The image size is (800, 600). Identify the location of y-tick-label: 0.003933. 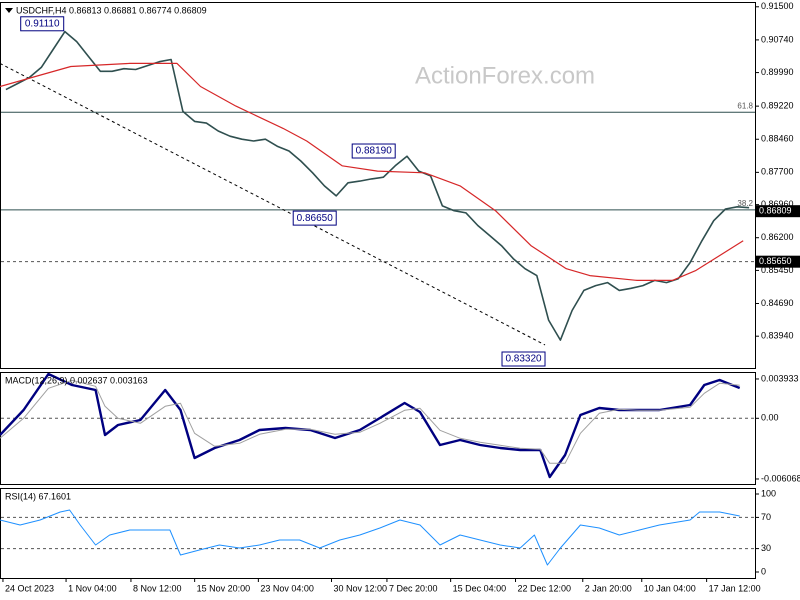
(780, 378).